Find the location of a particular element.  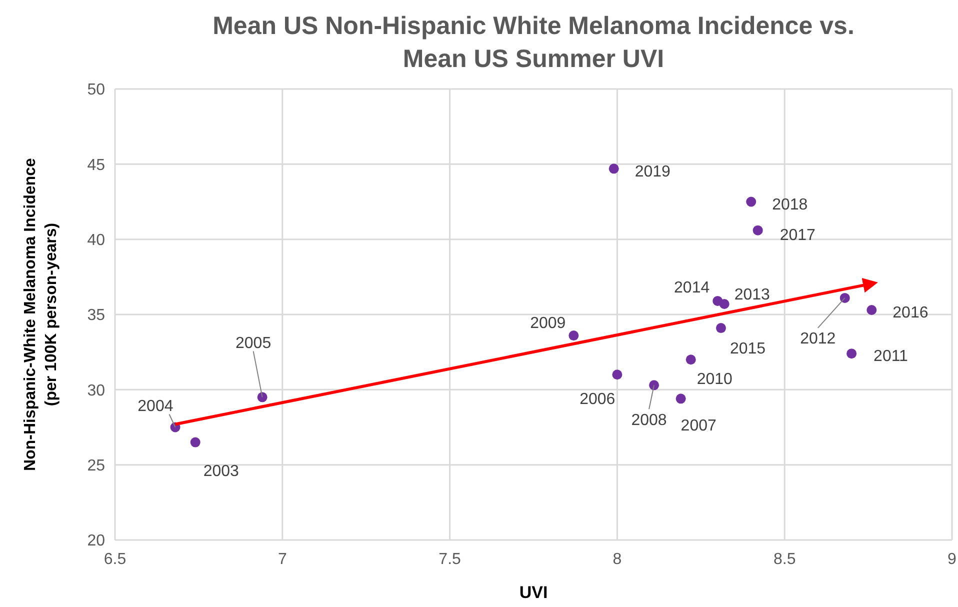

annotation: 2013 is located at coordinates (752, 295).